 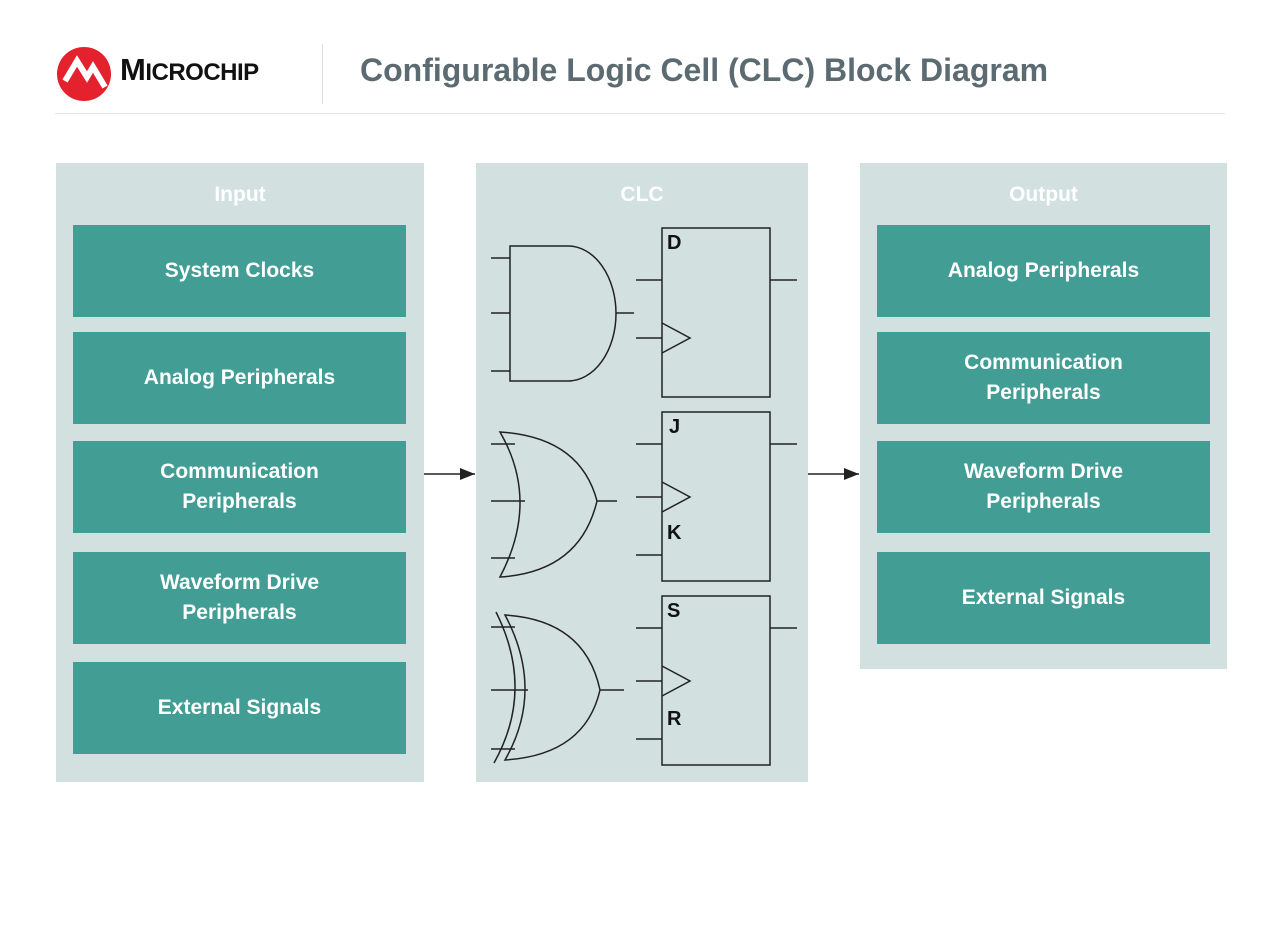 I want to click on clc-title: CLC, so click(x=642, y=194).